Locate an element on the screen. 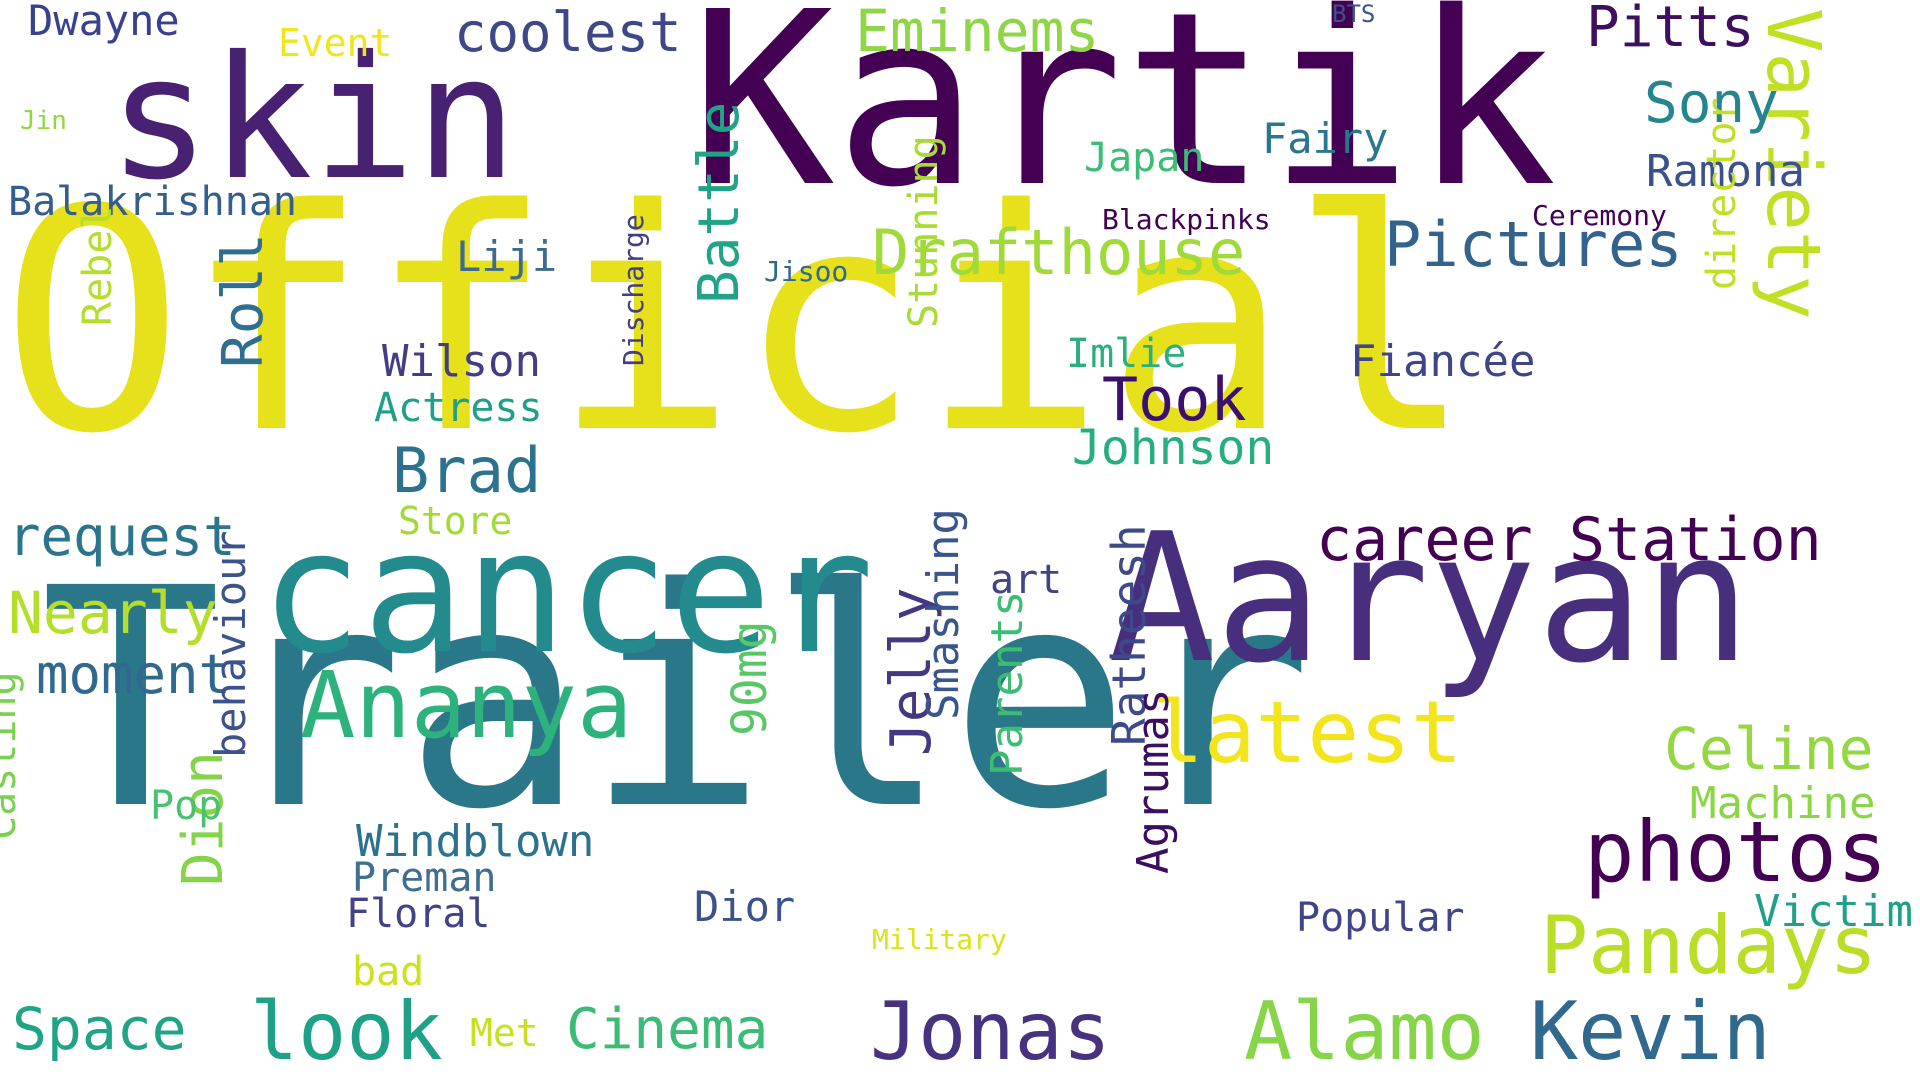 This screenshot has height=1080, width=1920. word-casting: Casting is located at coordinates (12, 755).